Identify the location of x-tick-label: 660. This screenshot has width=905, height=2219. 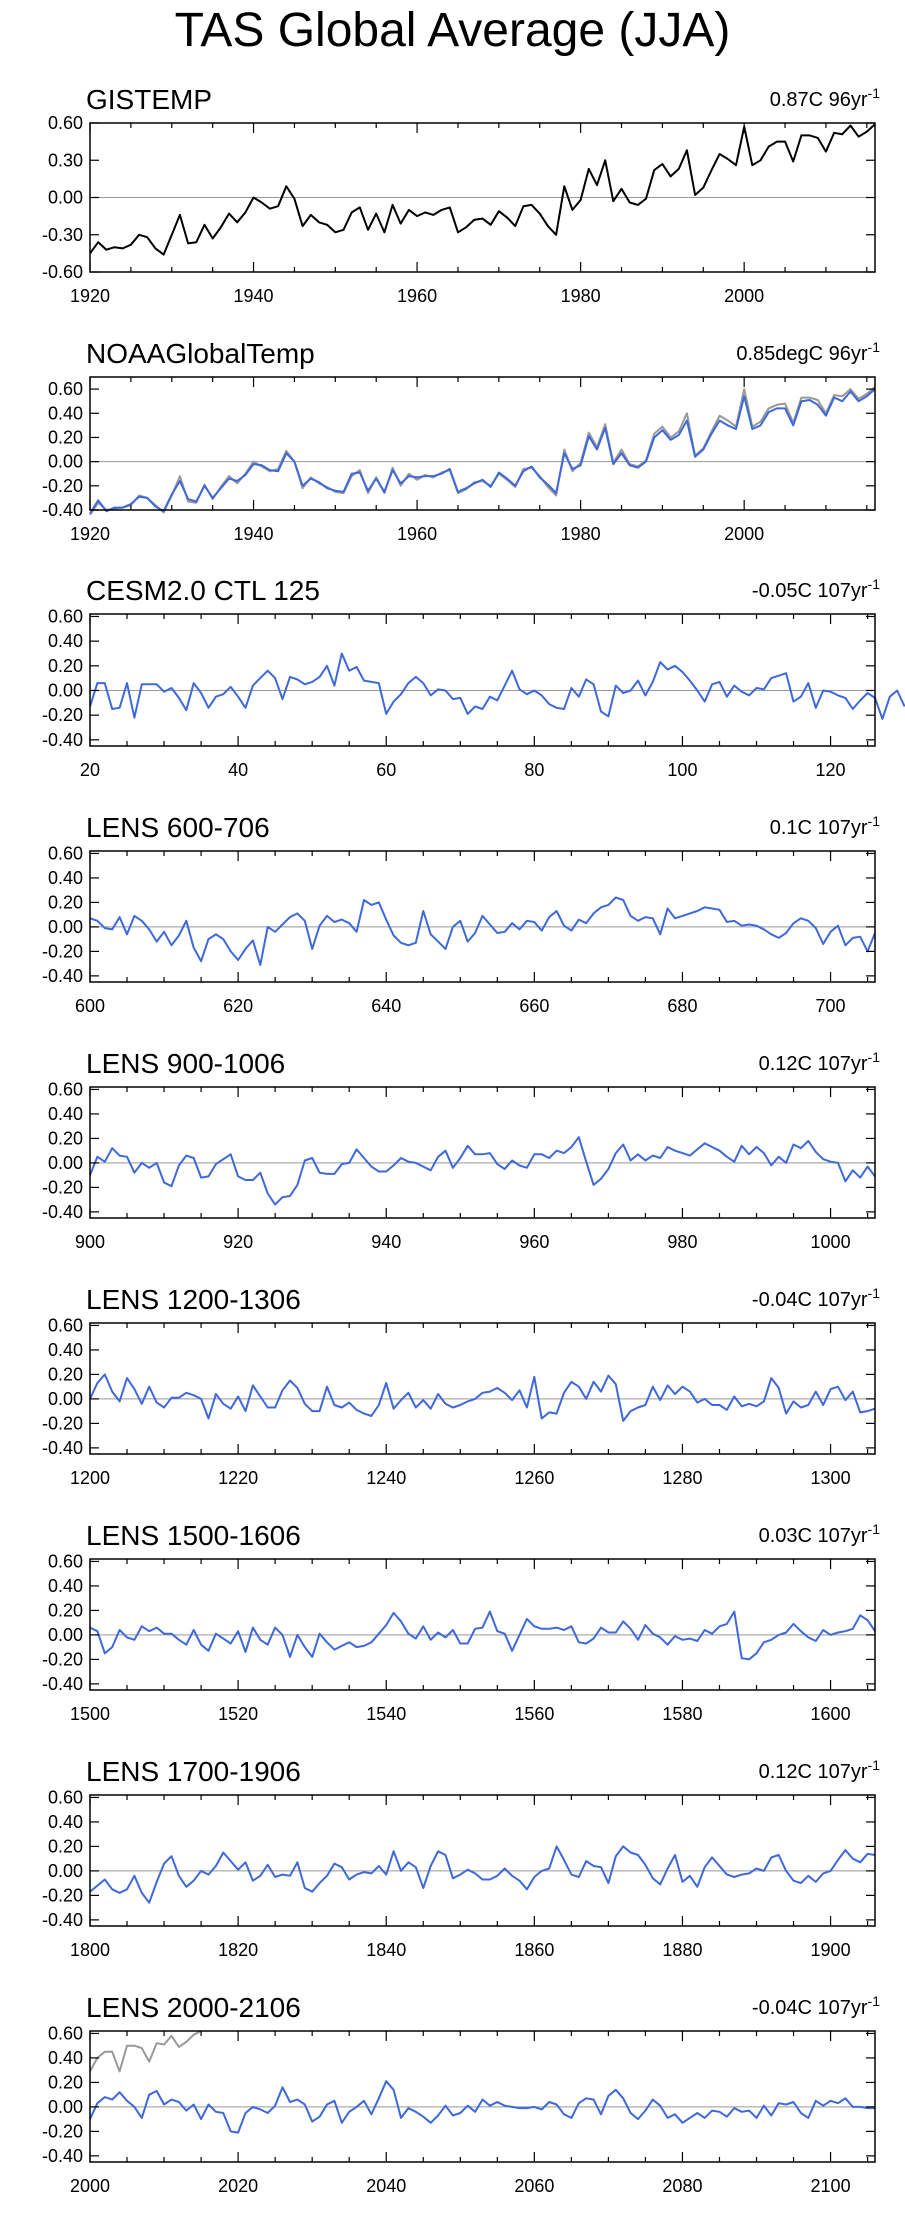
(534, 1006).